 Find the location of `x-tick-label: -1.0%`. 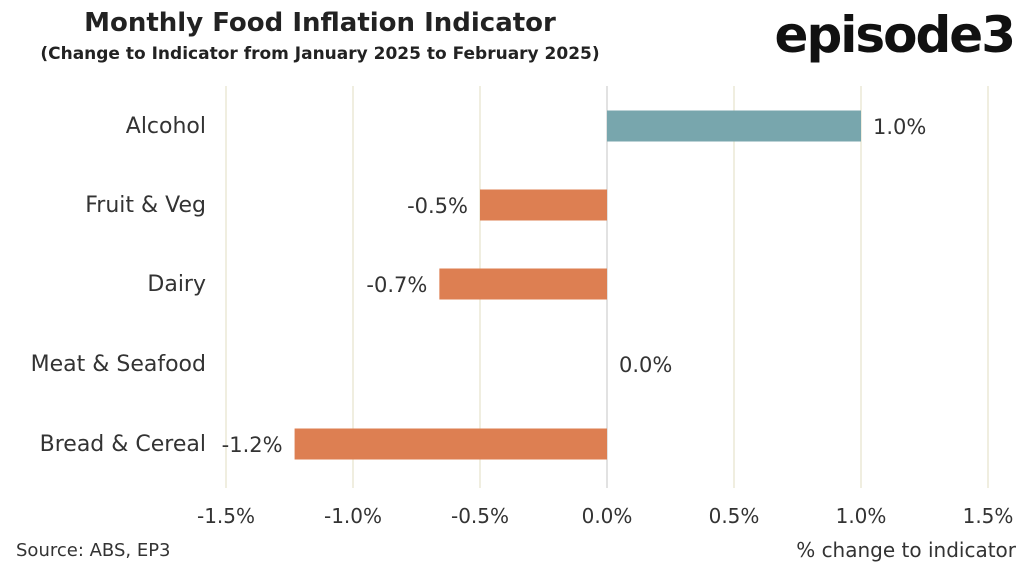

x-tick-label: -1.0% is located at coordinates (353, 516).